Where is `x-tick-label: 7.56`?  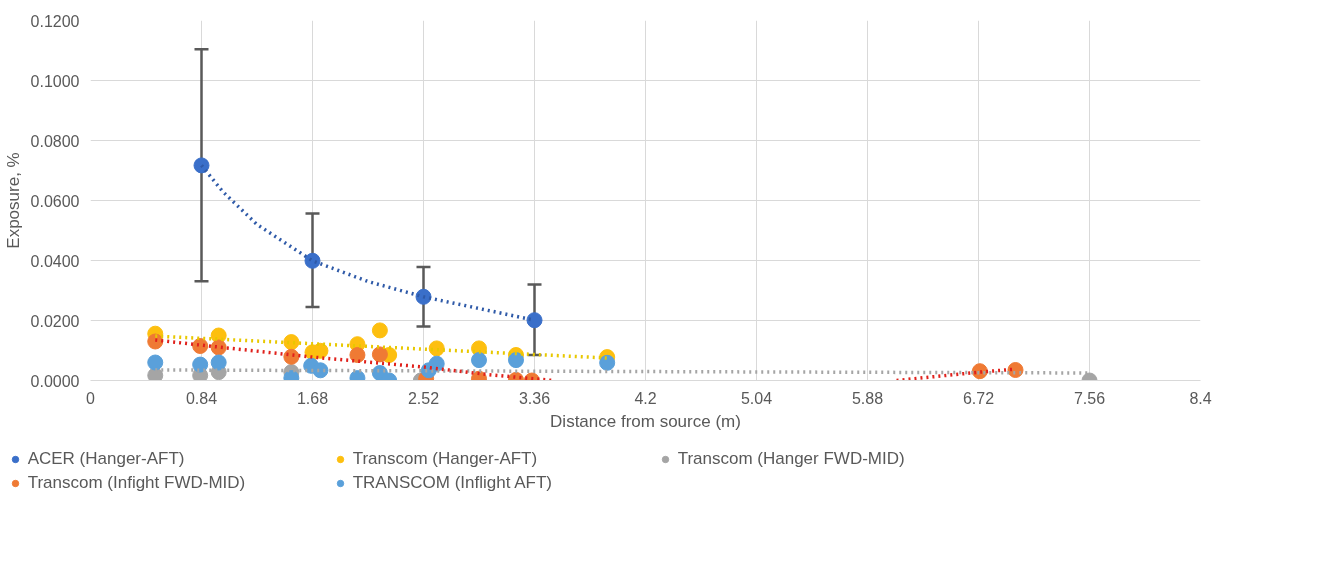
x-tick-label: 7.56 is located at coordinates (1089, 398).